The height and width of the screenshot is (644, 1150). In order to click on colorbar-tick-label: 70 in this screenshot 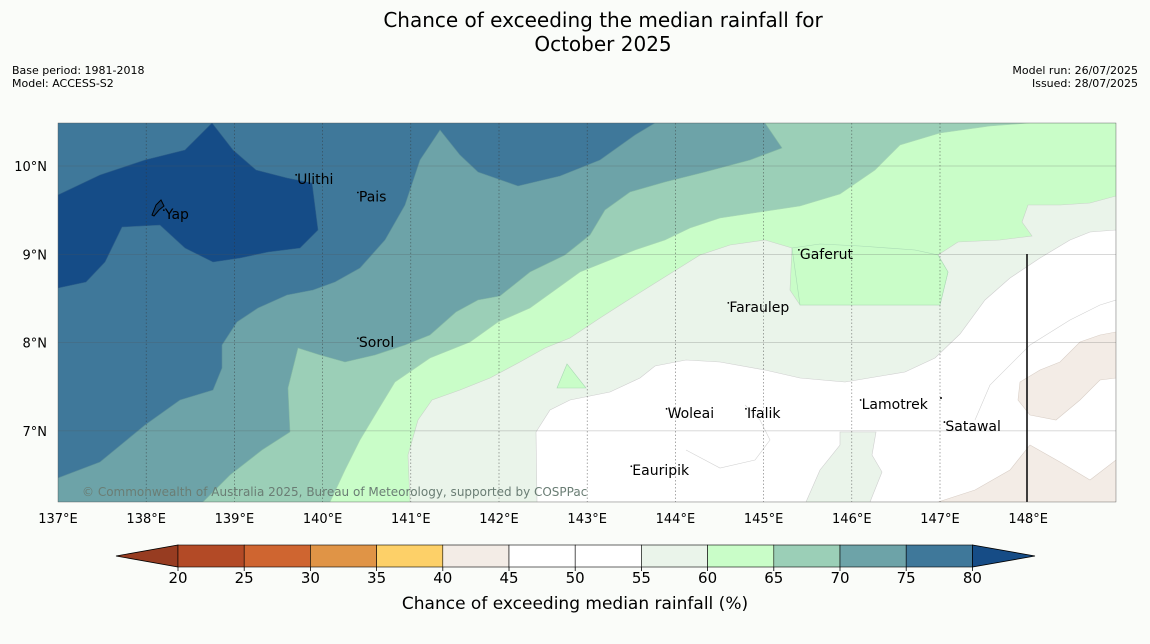, I will do `click(839, 578)`.